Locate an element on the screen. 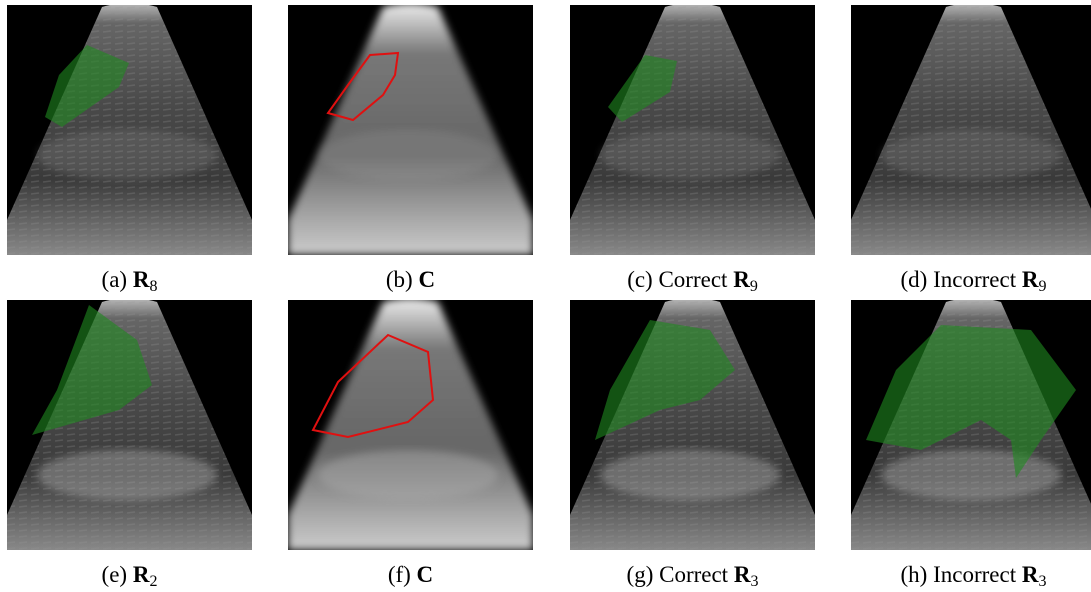  caption-part: (c) is located at coordinates (640, 279).